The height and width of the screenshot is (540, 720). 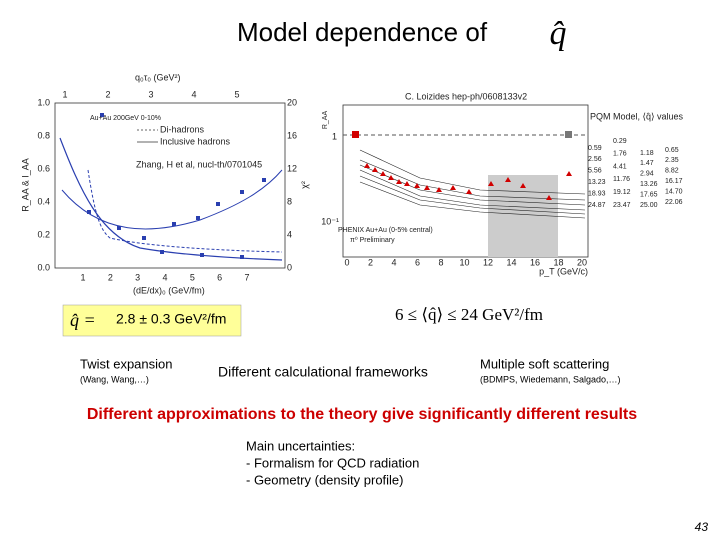 I want to click on tick-label: 2.94, so click(x=647, y=174).